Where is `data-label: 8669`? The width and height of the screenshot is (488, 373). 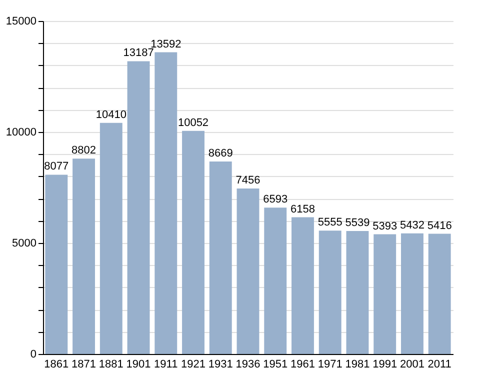 data-label: 8669 is located at coordinates (220, 154).